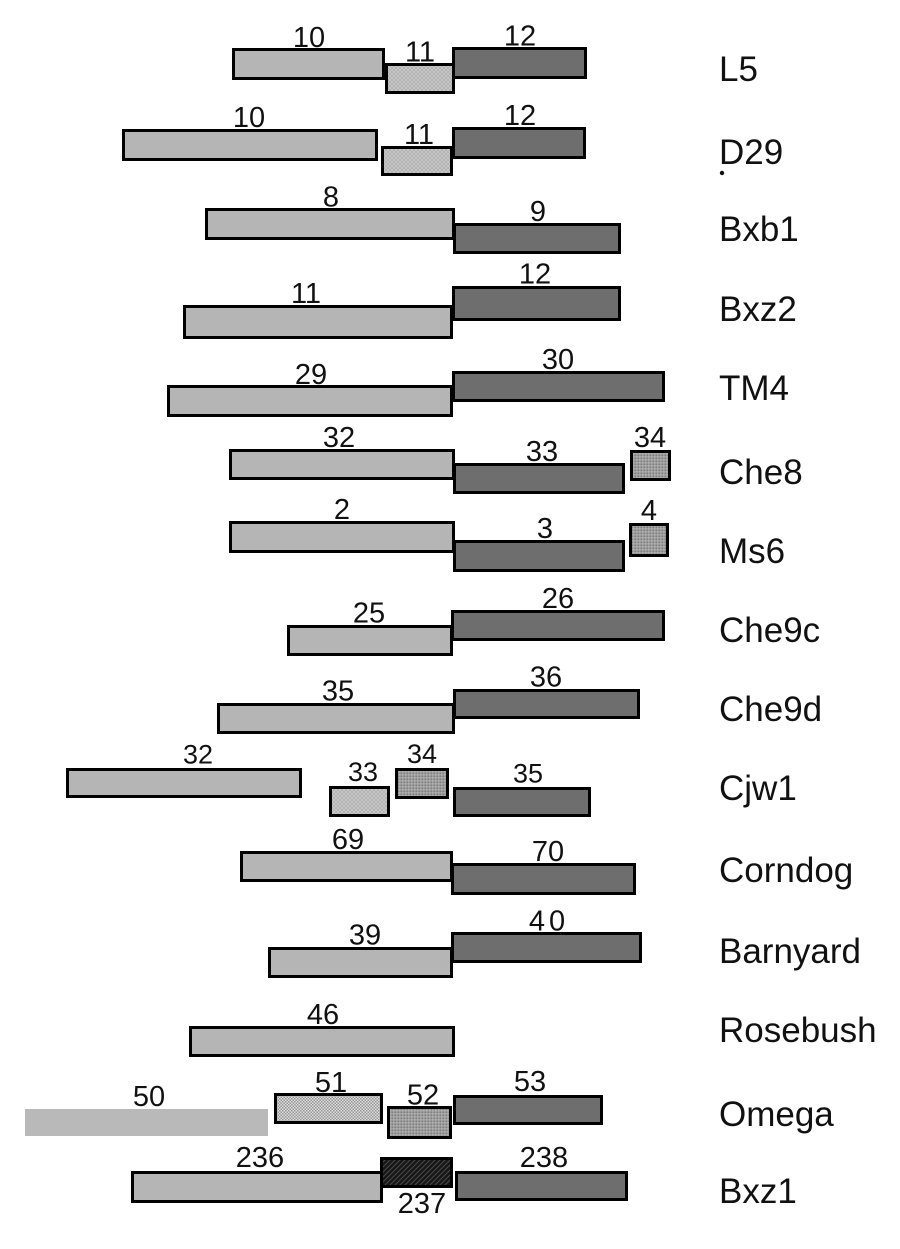 The height and width of the screenshot is (1249, 900). What do you see at coordinates (761, 472) in the screenshot?
I see `svg-text: Che8` at bounding box center [761, 472].